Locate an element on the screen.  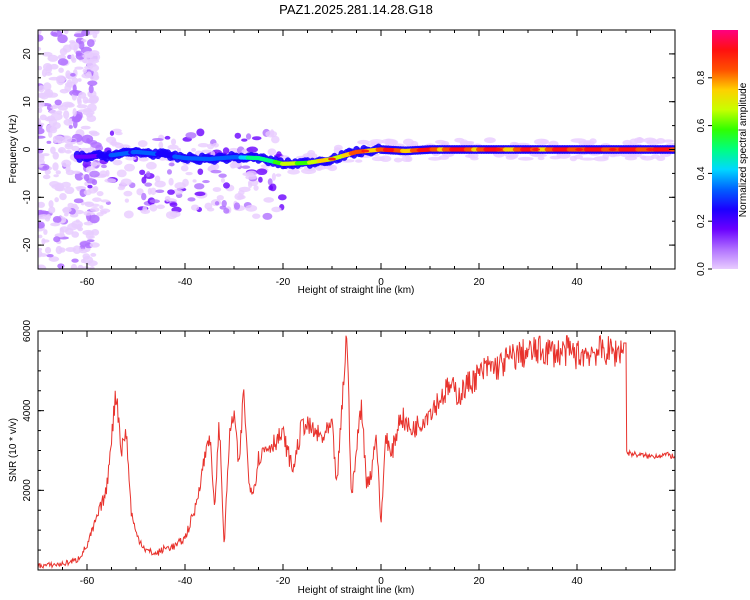
y-tick-label: -20 is located at coordinates (27, 244).